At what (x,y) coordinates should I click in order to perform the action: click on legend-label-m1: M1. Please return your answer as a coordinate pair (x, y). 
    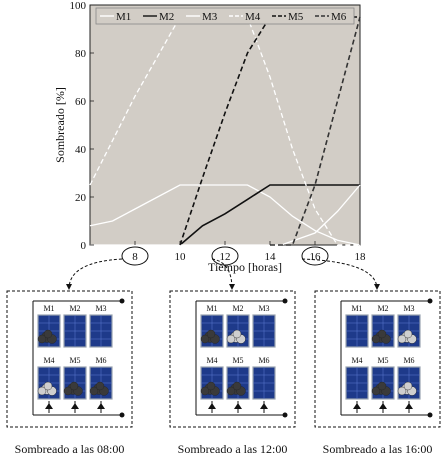
    Looking at the image, I should click on (123, 17).